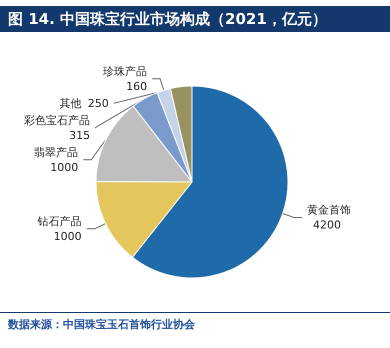  I want to click on slice-label: 黄金首饰, so click(329, 209).